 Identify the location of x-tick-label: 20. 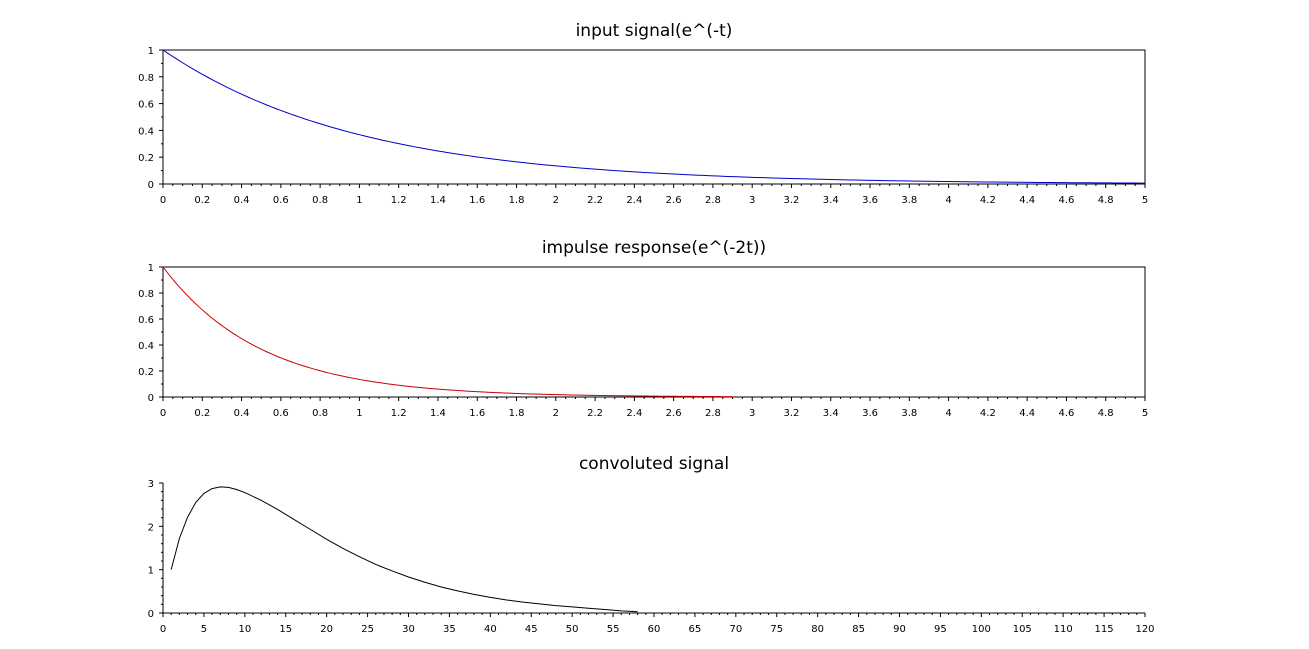
(326, 629).